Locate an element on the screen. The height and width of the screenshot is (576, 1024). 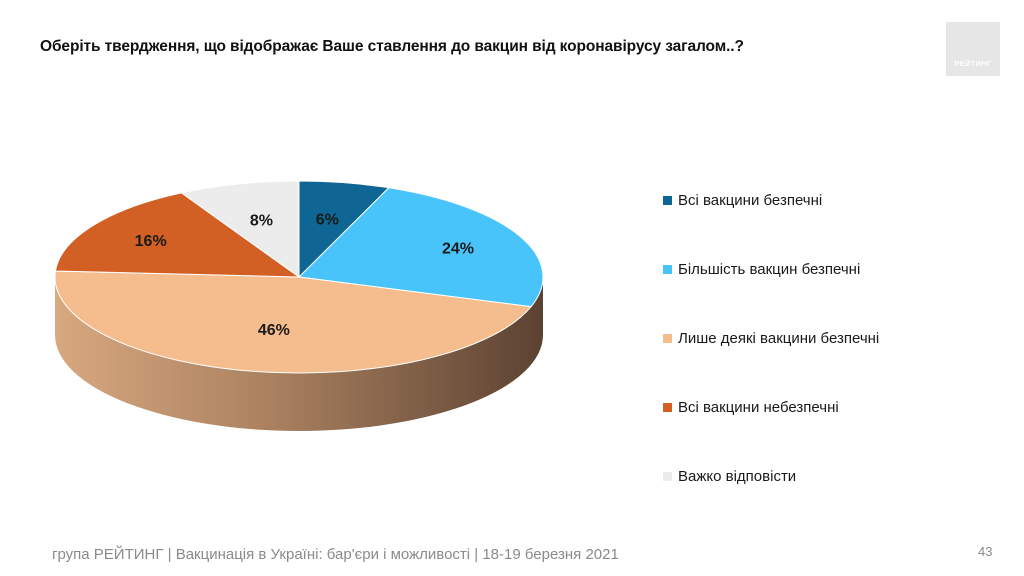
rating-logo: РЕЙТИНГ is located at coordinates (973, 49).